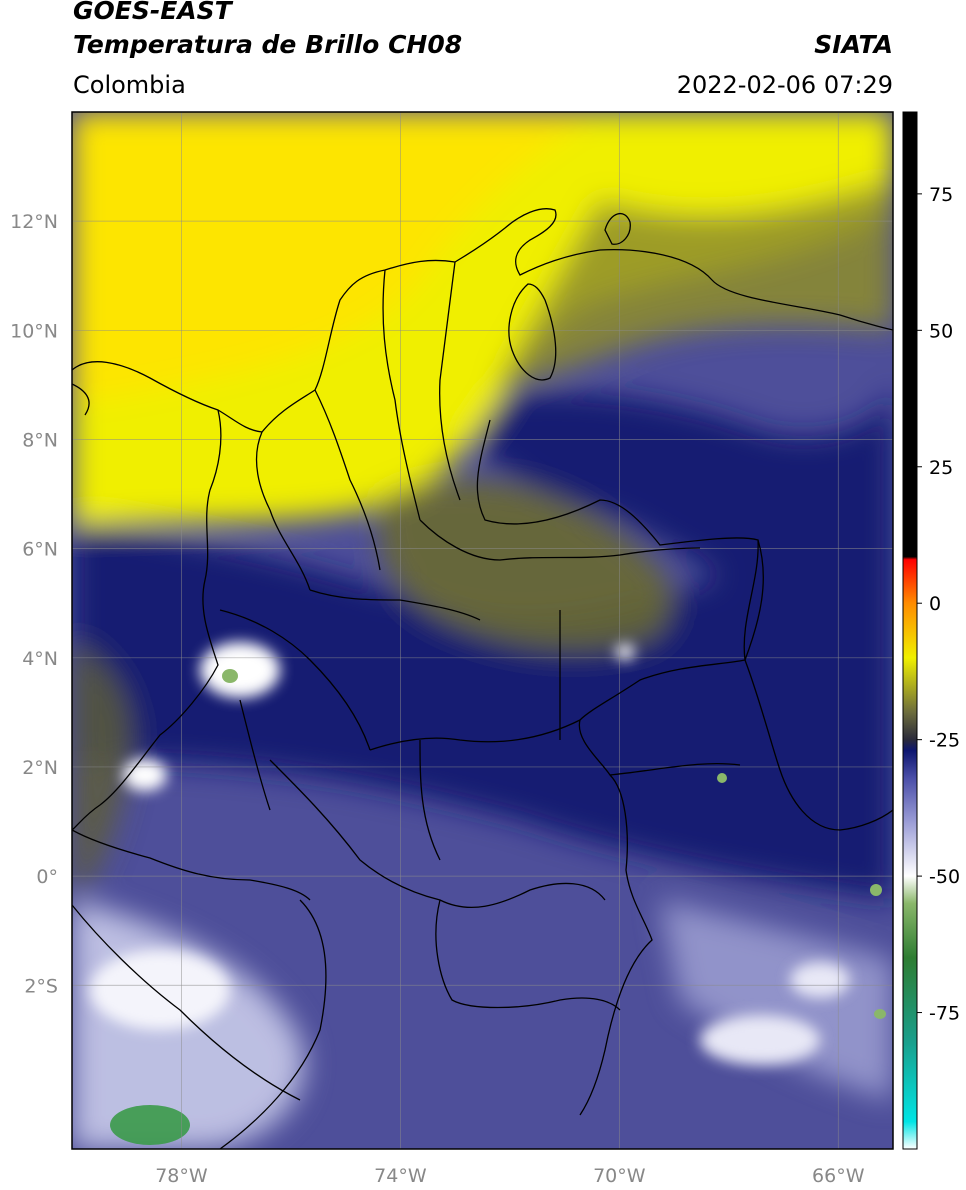 This screenshot has width=966, height=1190. Describe the element at coordinates (181, 1176) in the screenshot. I see `lon-tick-label: 78°W` at that location.